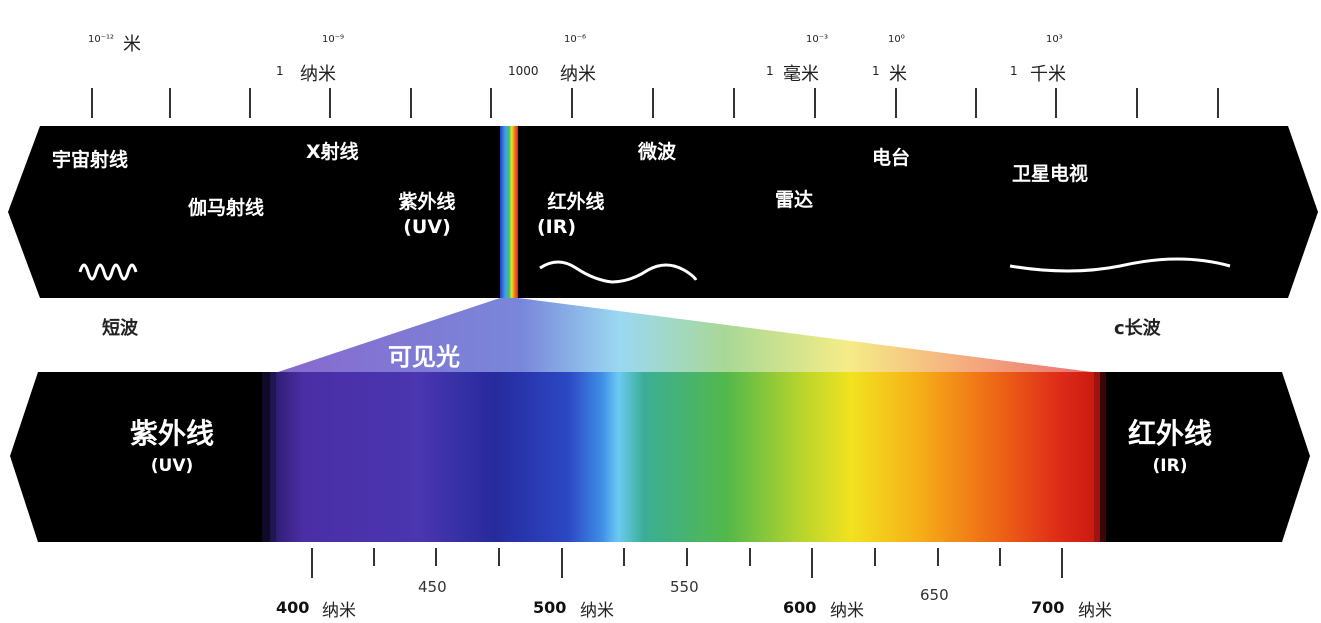 The width and height of the screenshot is (1321, 623). What do you see at coordinates (226, 208) in the screenshot?
I see `label-gamma-rays: 伽马射线` at bounding box center [226, 208].